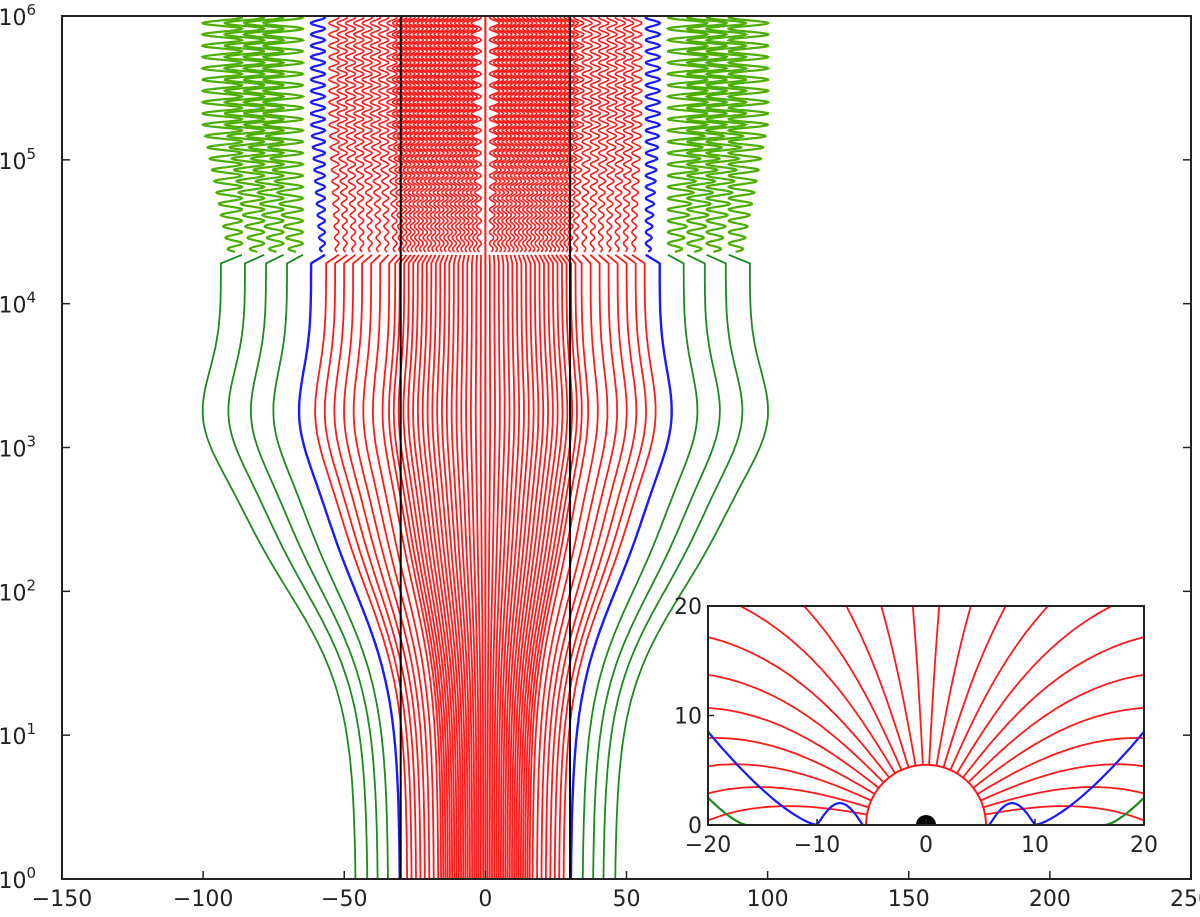  I want to click on field-line-green-30-left, so click(314, 566).